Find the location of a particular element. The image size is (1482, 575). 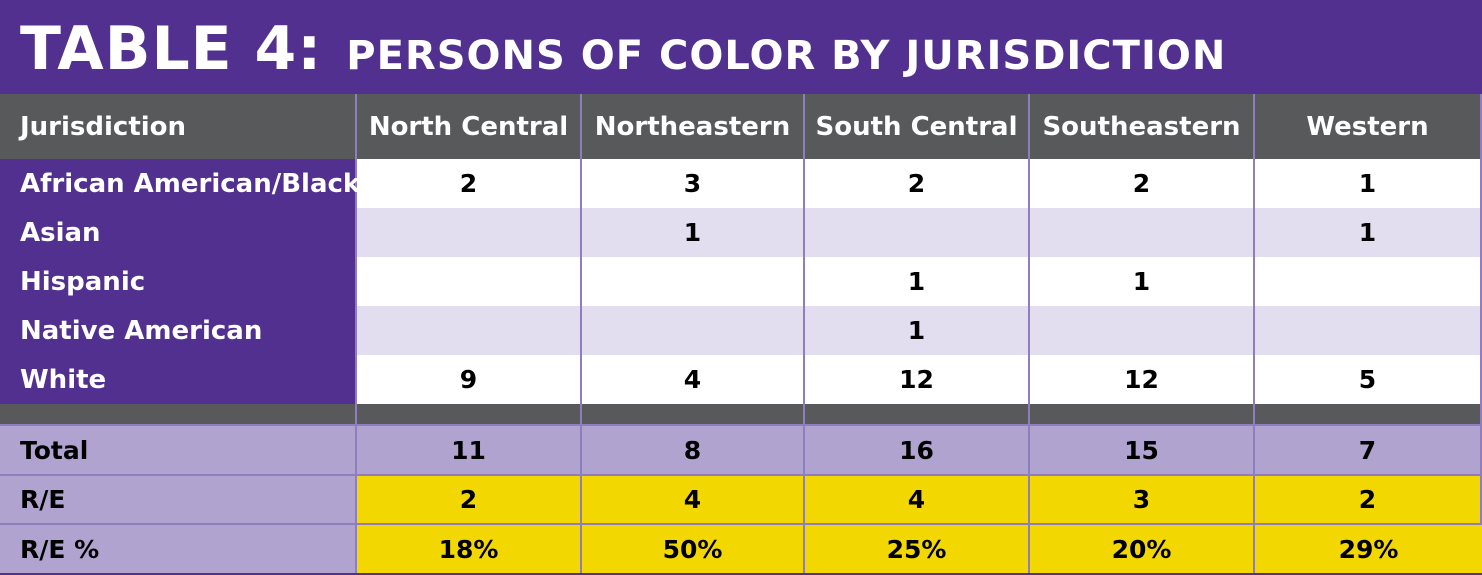

summary-cell: 7 is located at coordinates (1368, 449).